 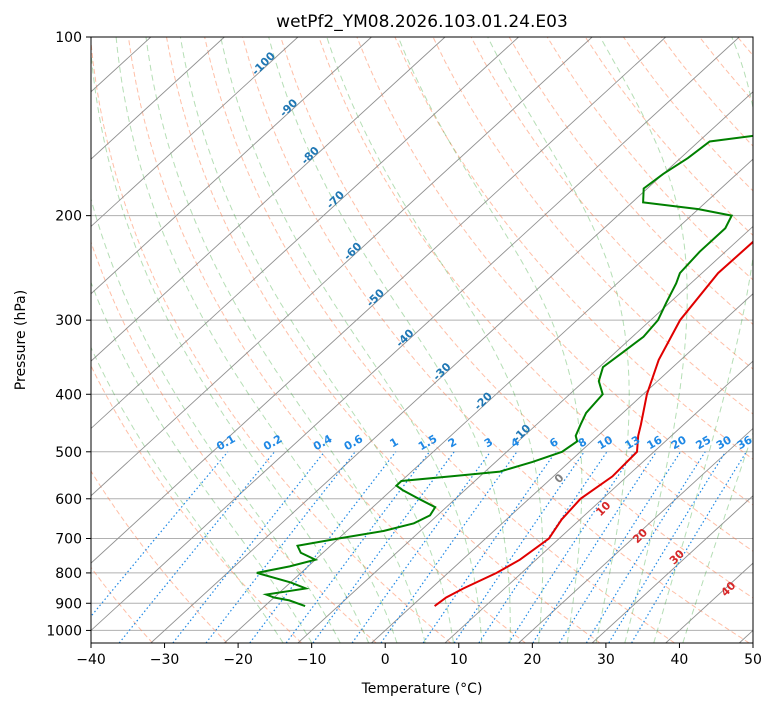 I want to click on isotherm-label: -100, so click(x=263, y=63).